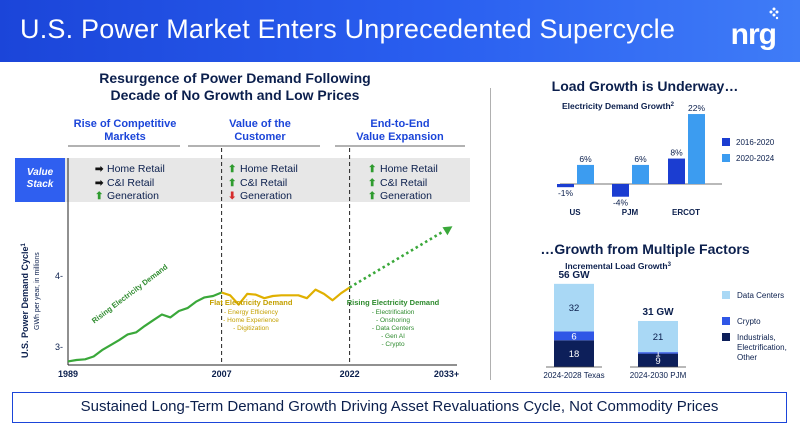  Describe the element at coordinates (350, 374) in the screenshot. I see `x-tick-label: 2022` at that location.